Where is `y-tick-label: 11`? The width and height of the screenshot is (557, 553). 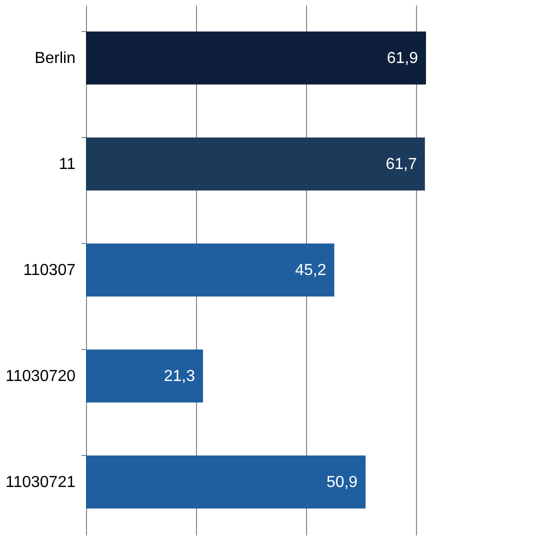
y-tick-label: 11 is located at coordinates (67, 164).